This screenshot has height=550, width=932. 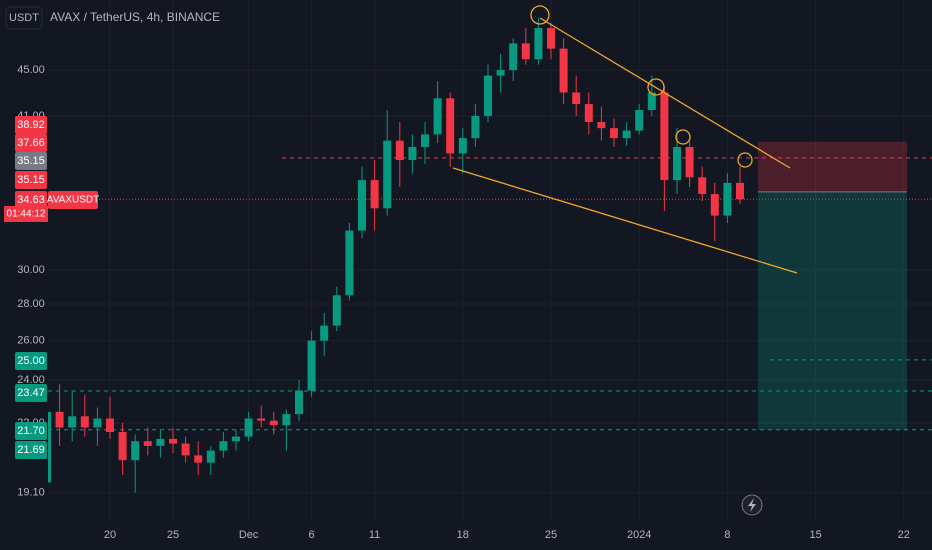 What do you see at coordinates (312, 535) in the screenshot?
I see `x-tick-label: 6` at bounding box center [312, 535].